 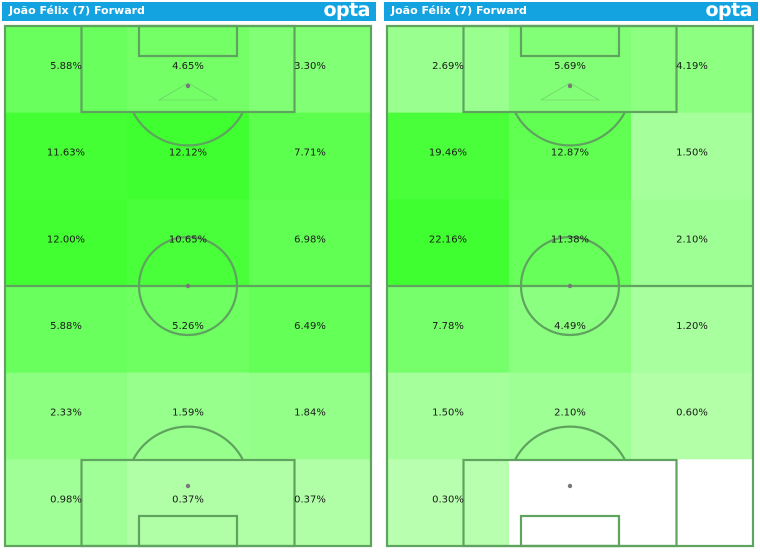 I want to click on zone-value-label: 12.87%, so click(x=570, y=153).